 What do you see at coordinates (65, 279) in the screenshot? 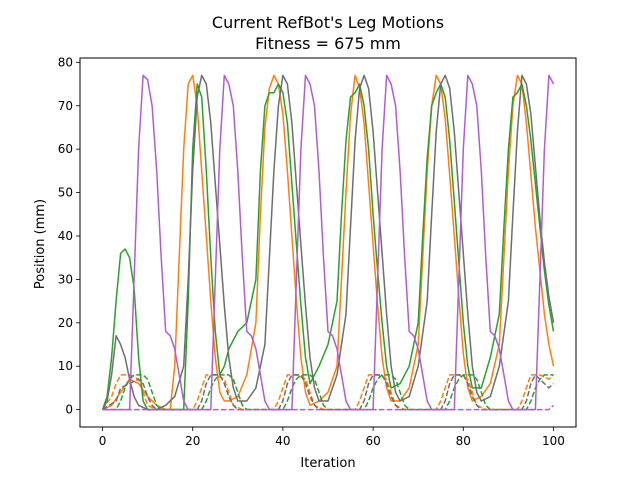
I see `y-tick-label: 30` at bounding box center [65, 279].